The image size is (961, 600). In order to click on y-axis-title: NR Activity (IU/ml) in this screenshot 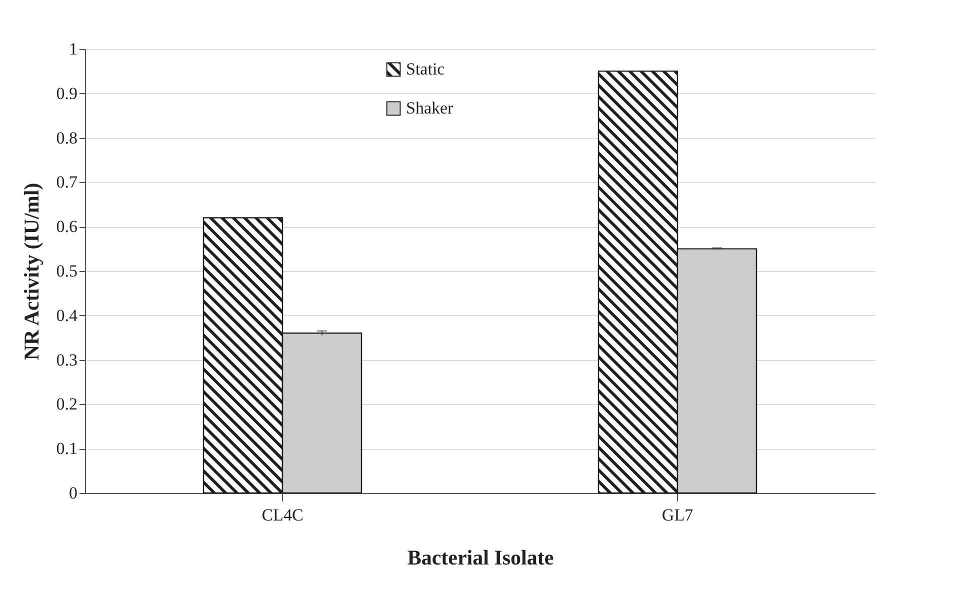, I will do `click(31, 271)`.